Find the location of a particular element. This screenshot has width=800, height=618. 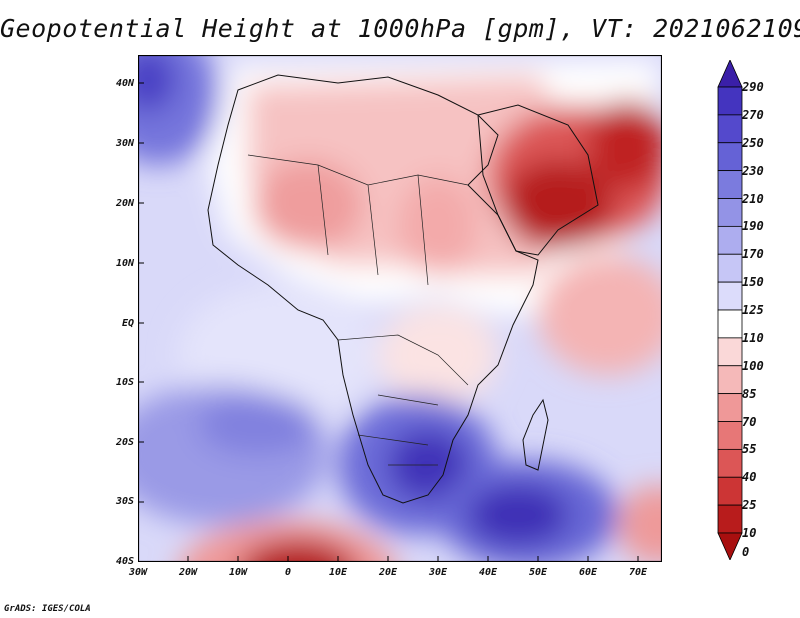

lat-label-eq: EQ is located at coordinates (127, 323).